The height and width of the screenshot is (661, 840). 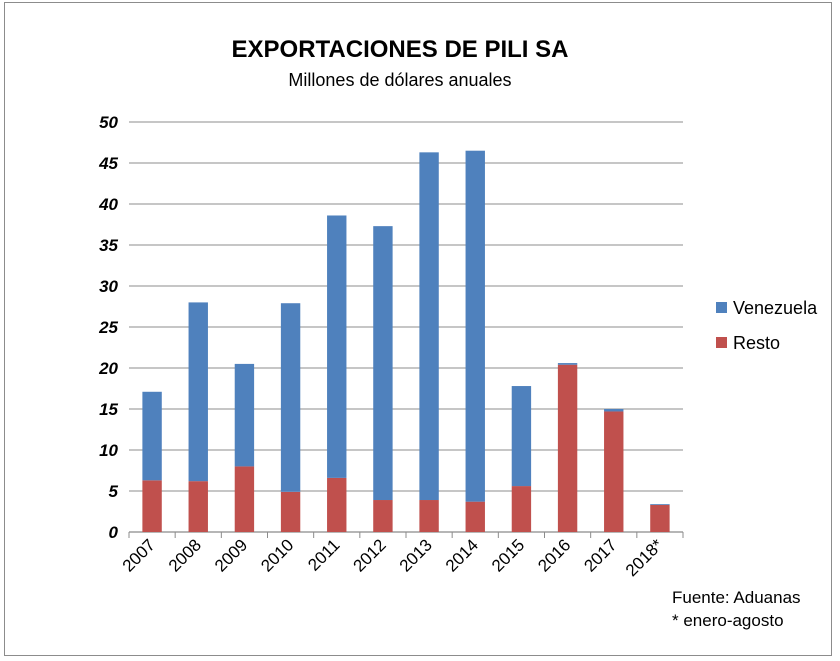 I want to click on x-tick-label: 2018*, so click(x=644, y=557).